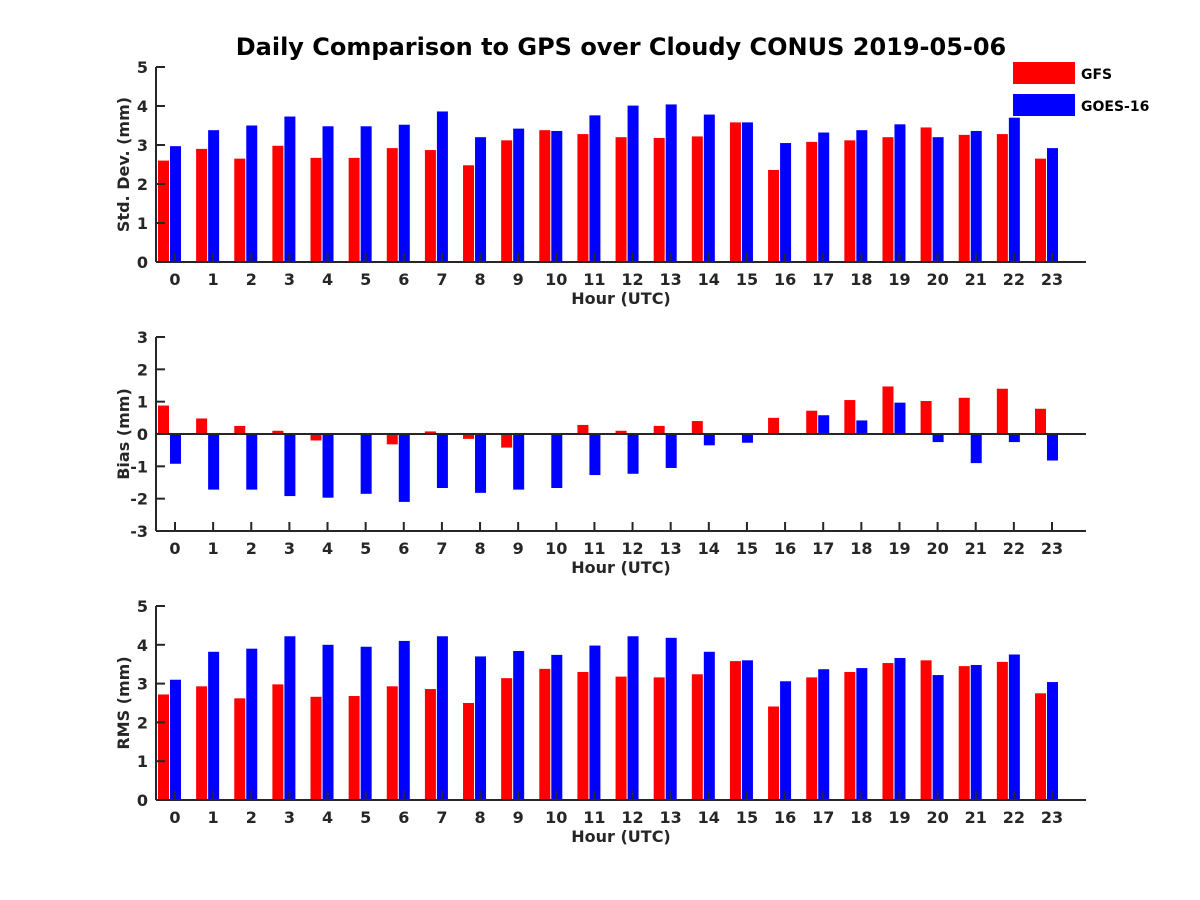  What do you see at coordinates (174, 817) in the screenshot?
I see `x-tick-label-rms-0: 0` at bounding box center [174, 817].